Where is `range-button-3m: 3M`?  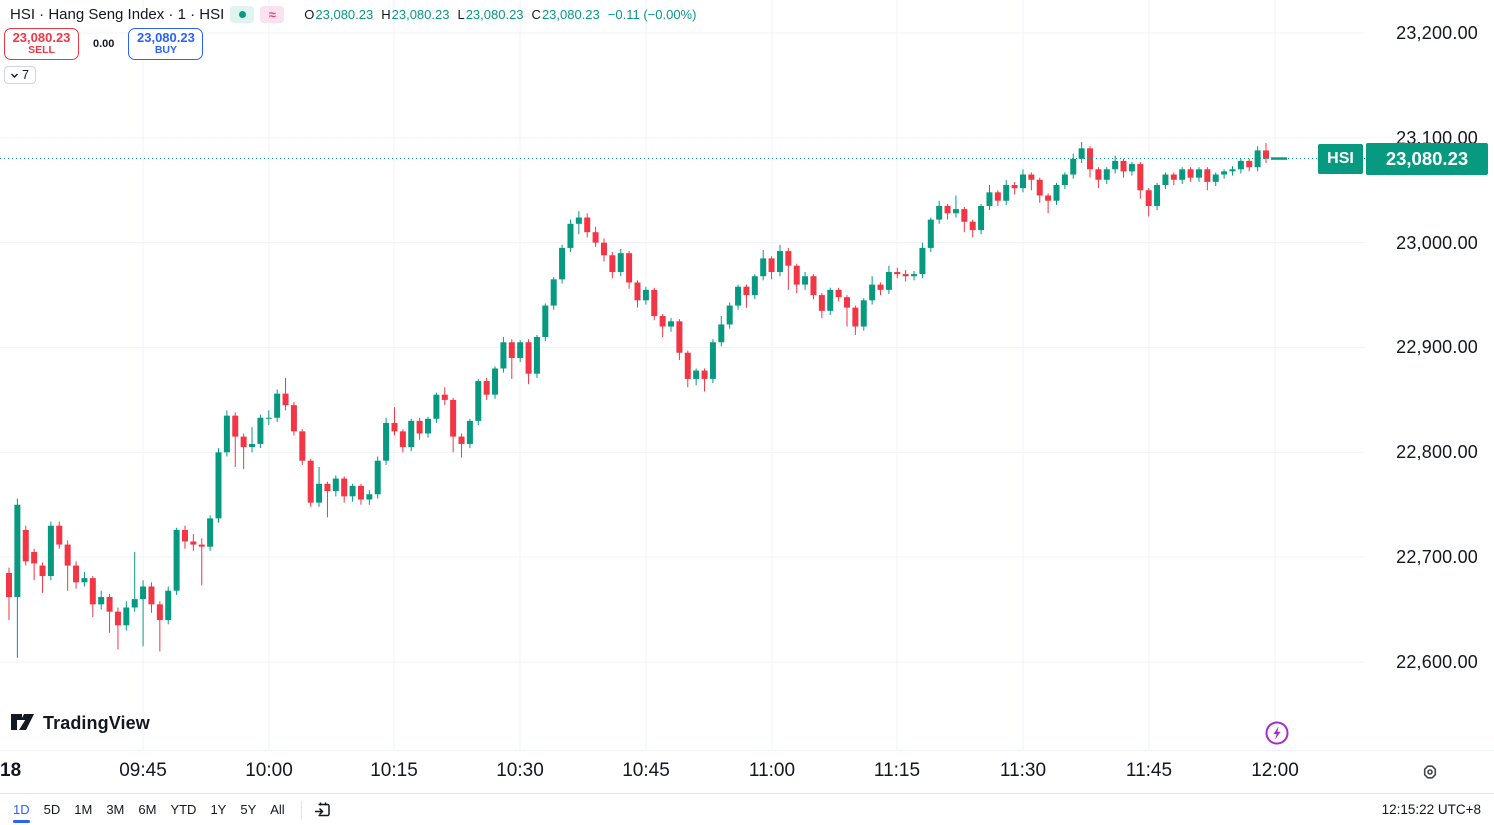 range-button-3m: 3M is located at coordinates (115, 809).